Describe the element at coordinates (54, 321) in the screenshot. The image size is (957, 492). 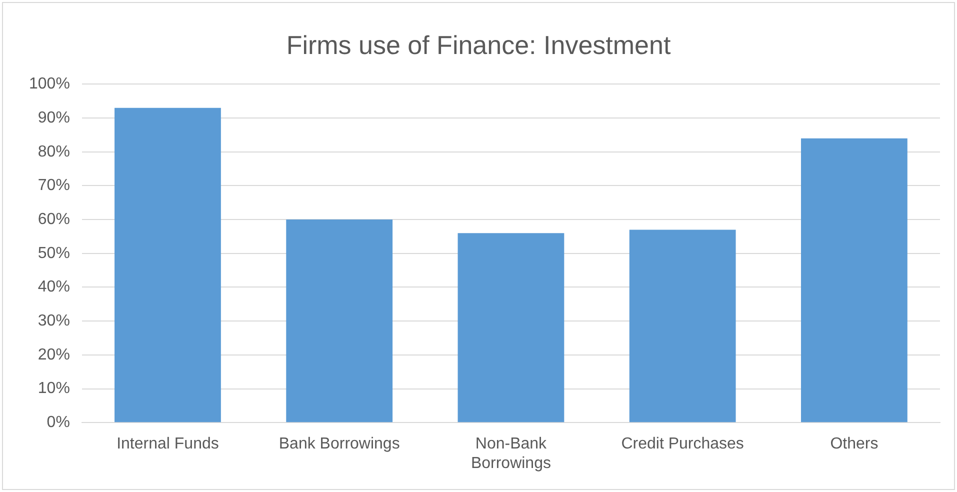
I see `y-tick-label: 30%` at that location.